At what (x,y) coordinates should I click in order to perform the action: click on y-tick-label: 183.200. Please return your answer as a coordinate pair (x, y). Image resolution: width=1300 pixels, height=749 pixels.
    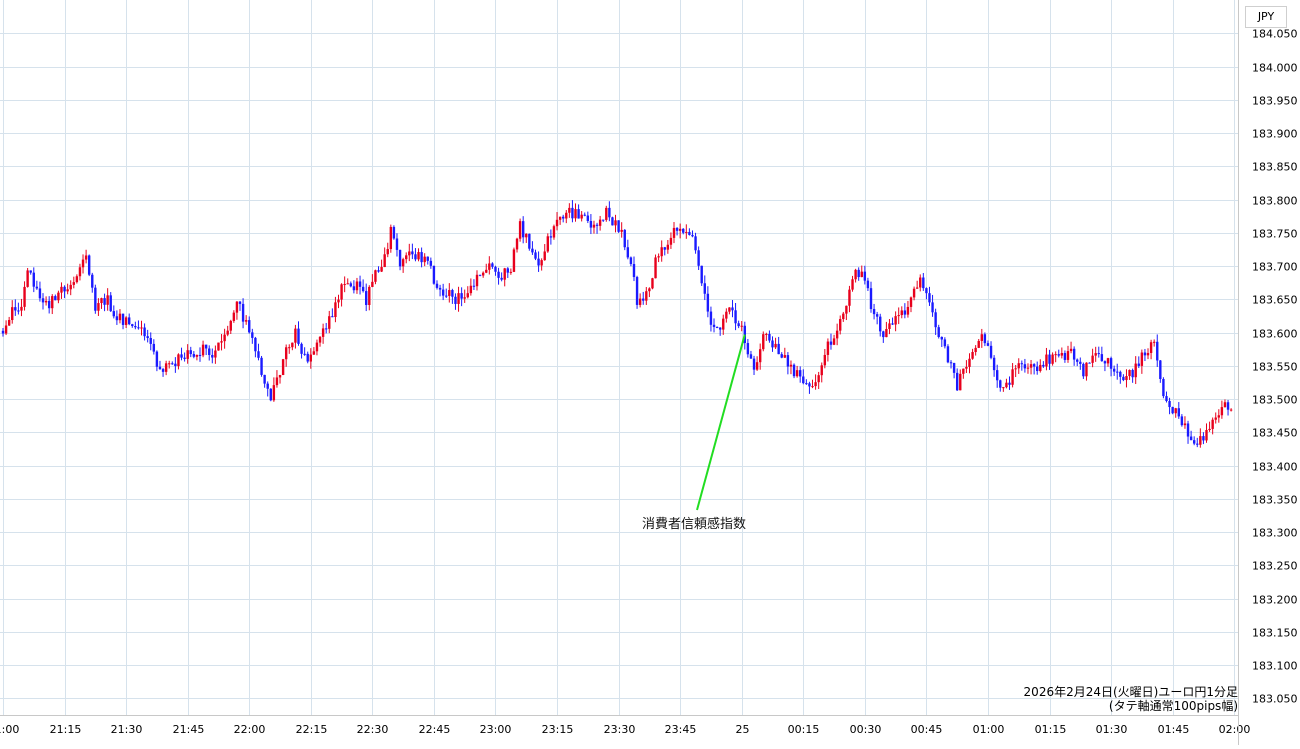
    Looking at the image, I should click on (1275, 600).